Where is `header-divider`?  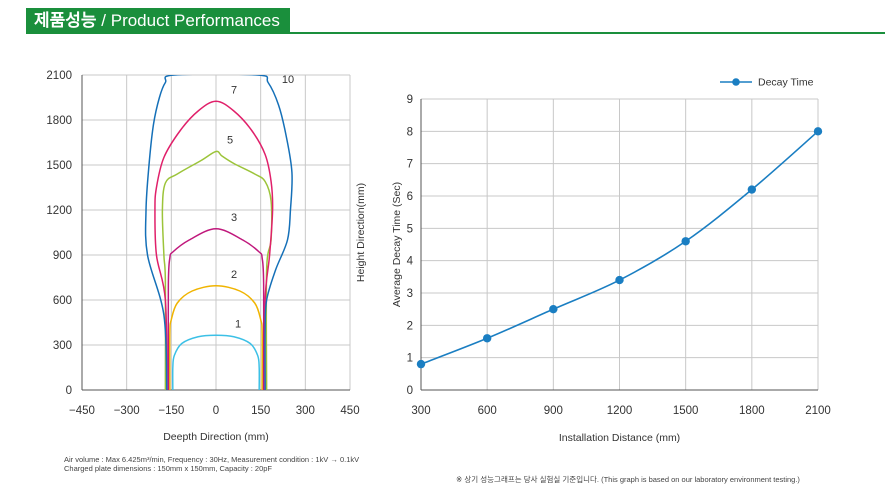
header-divider is located at coordinates (455, 33).